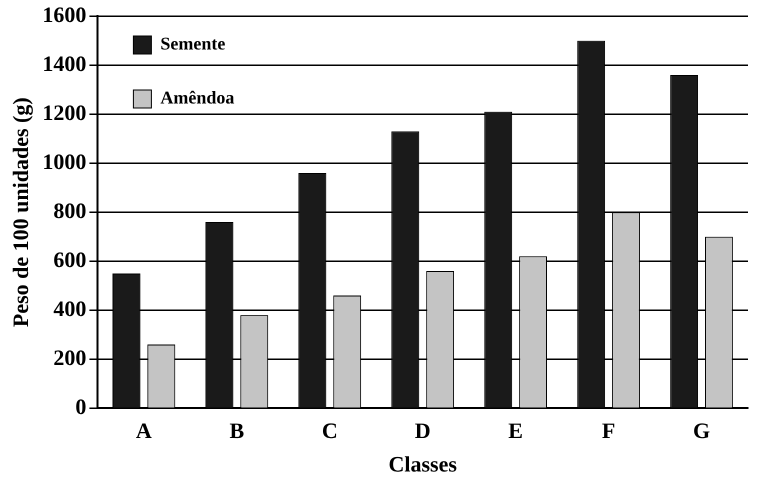 The image size is (768, 488). Describe the element at coordinates (69, 210) in the screenshot. I see `y-tick-label: 800` at that location.